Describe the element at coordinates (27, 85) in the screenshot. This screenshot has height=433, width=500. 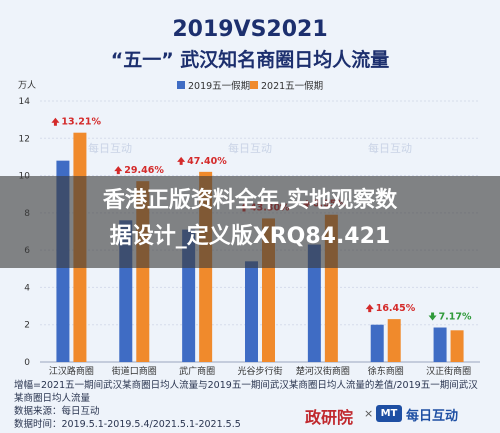
I see `y-axis-label: 万人` at that location.